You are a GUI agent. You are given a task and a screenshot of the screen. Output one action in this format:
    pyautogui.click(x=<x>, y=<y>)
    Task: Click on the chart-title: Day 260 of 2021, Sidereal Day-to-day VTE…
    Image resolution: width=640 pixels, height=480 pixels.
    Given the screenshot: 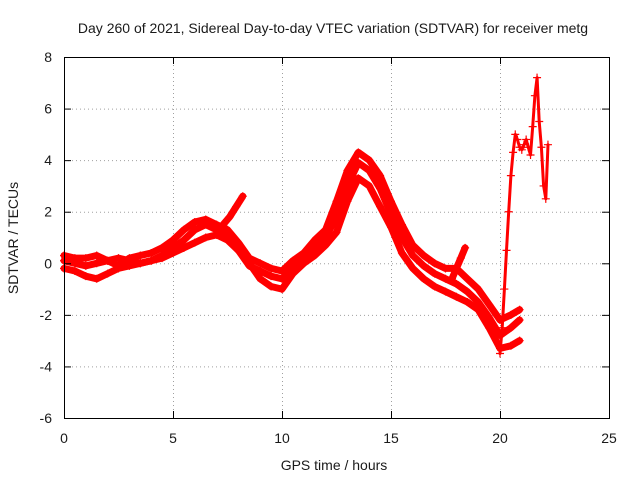 What is the action you would take?
    pyautogui.click(x=333, y=28)
    